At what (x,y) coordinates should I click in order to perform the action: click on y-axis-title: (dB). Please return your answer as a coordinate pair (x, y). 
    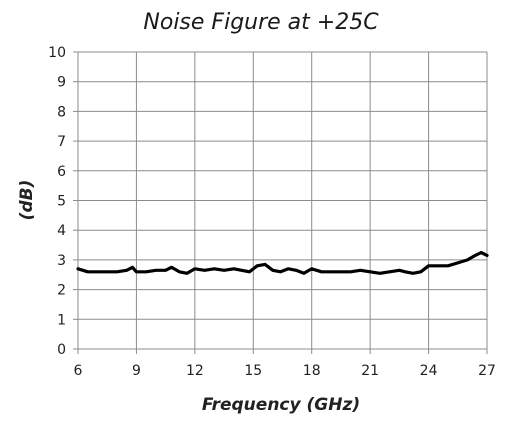
    Looking at the image, I should click on (27, 200).